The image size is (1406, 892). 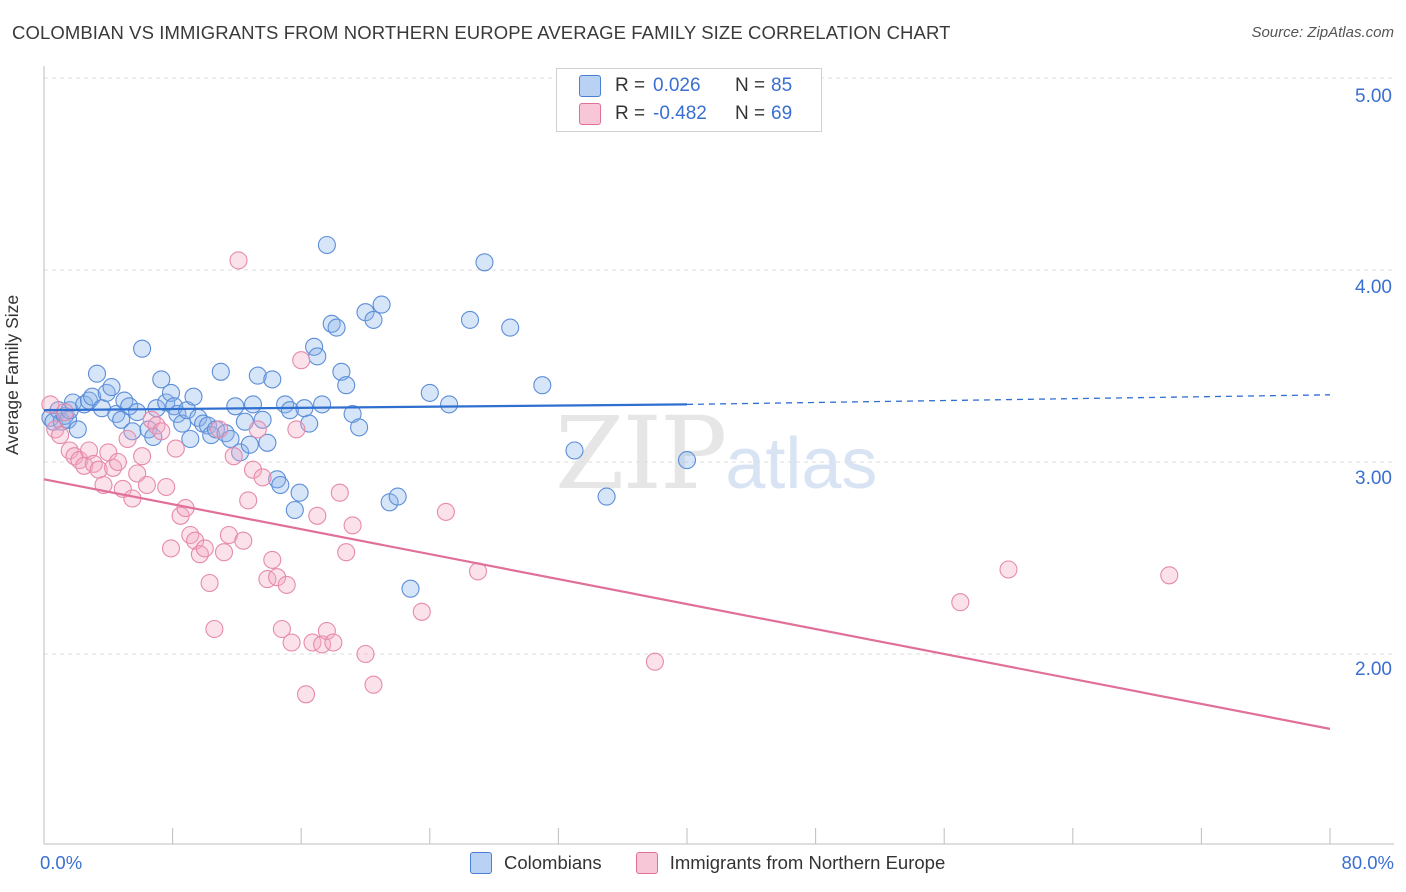 What do you see at coordinates (680, 113) in the screenshot?
I see `r-value: -0.482` at bounding box center [680, 113].